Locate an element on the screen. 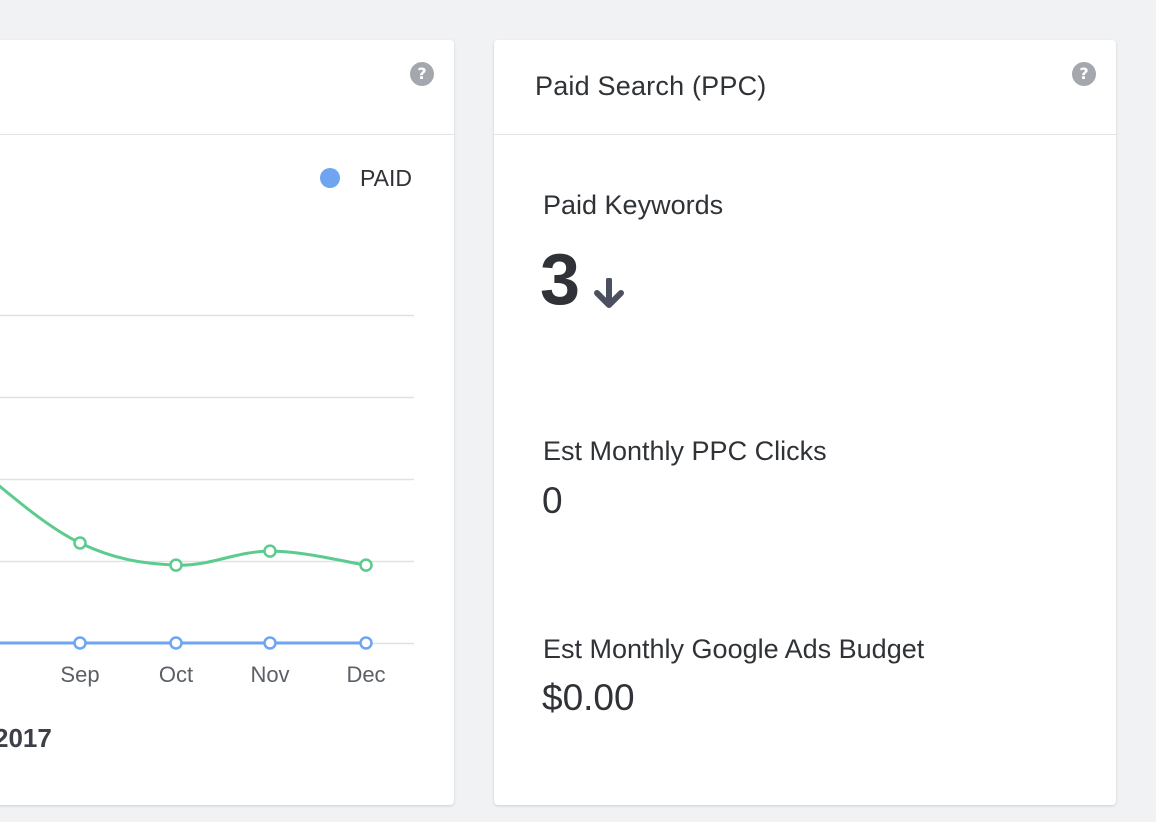  paid-keywords-label: Paid Keywords is located at coordinates (633, 205).